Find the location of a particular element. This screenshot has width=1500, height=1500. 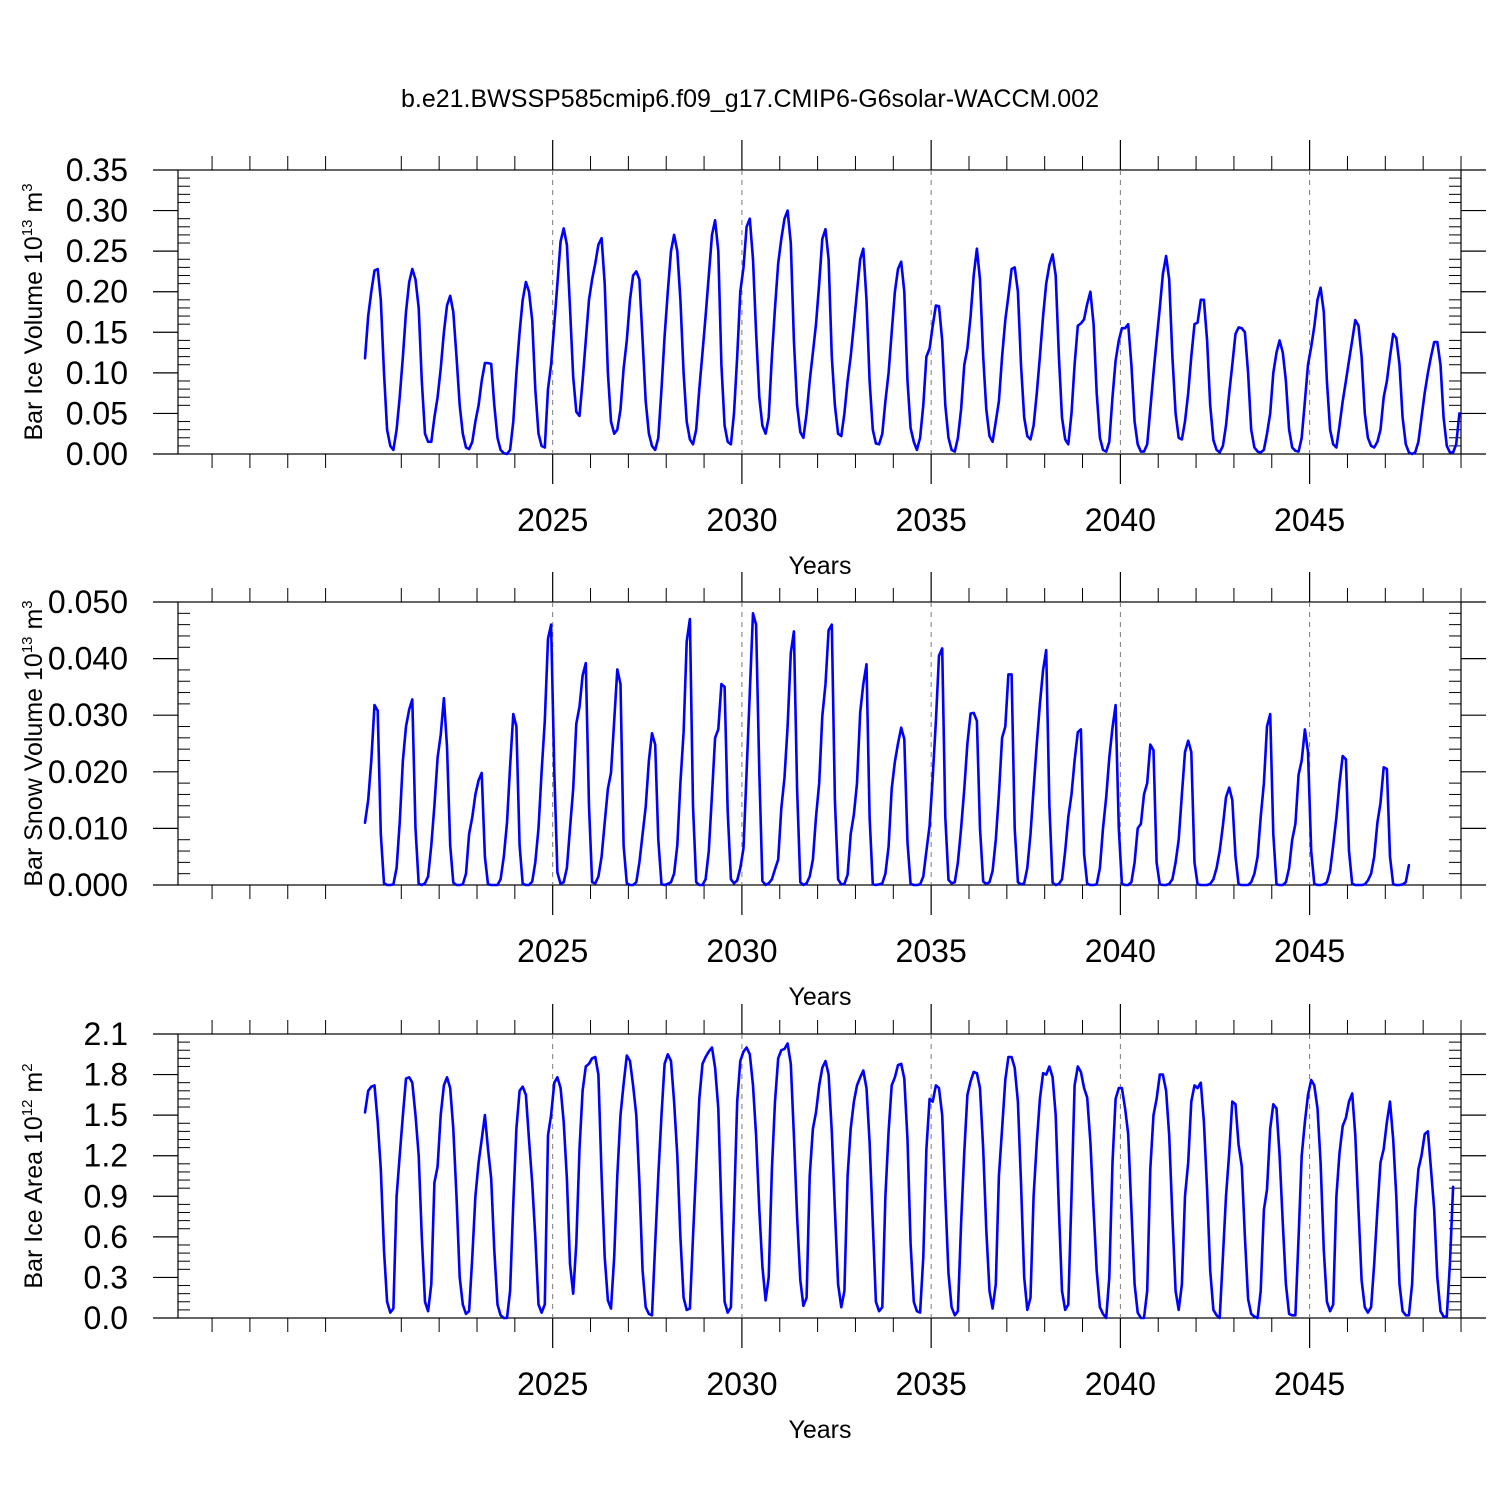

y-tick-label: 0.15 is located at coordinates (97, 332).